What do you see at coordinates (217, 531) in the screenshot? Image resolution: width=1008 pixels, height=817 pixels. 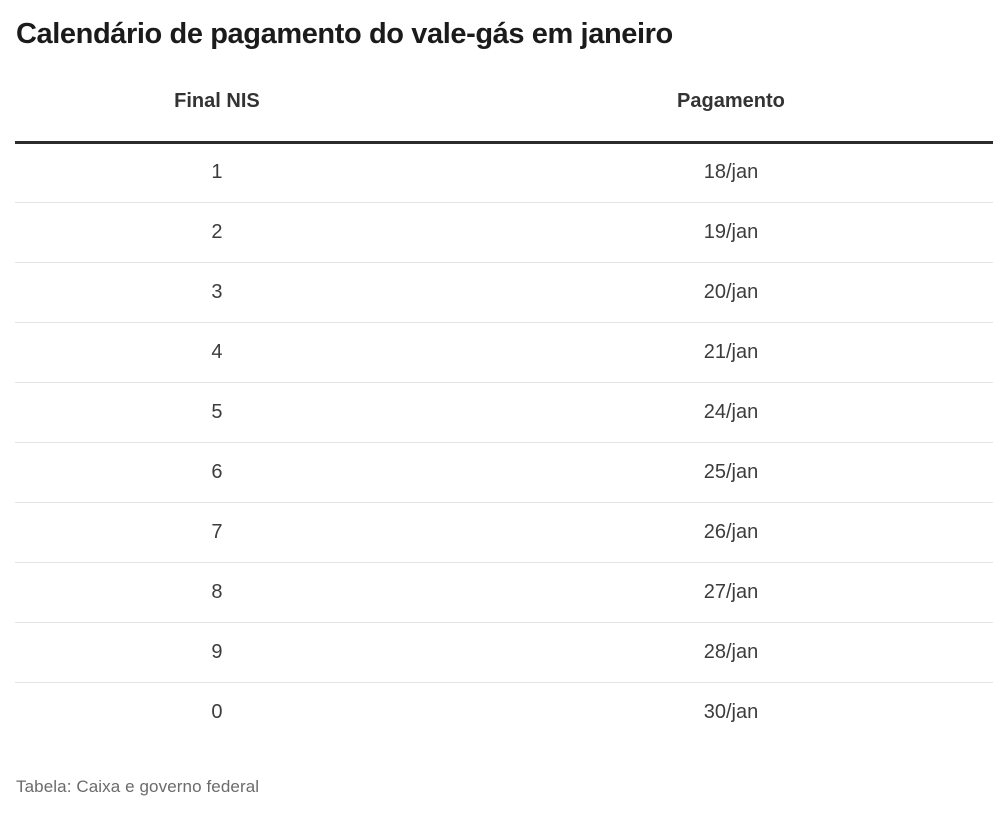 I see `final-nis-cell: 7` at bounding box center [217, 531].